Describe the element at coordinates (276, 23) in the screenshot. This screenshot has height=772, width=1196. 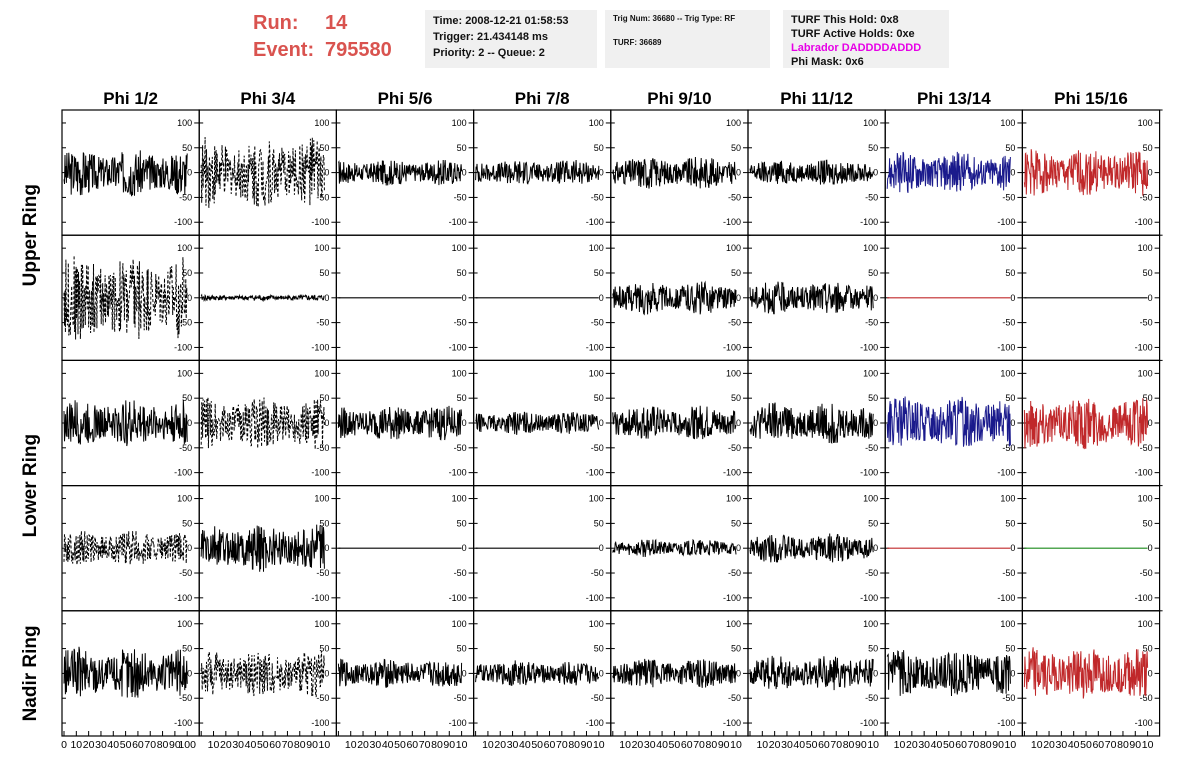
I see `run-label: Run:` at that location.